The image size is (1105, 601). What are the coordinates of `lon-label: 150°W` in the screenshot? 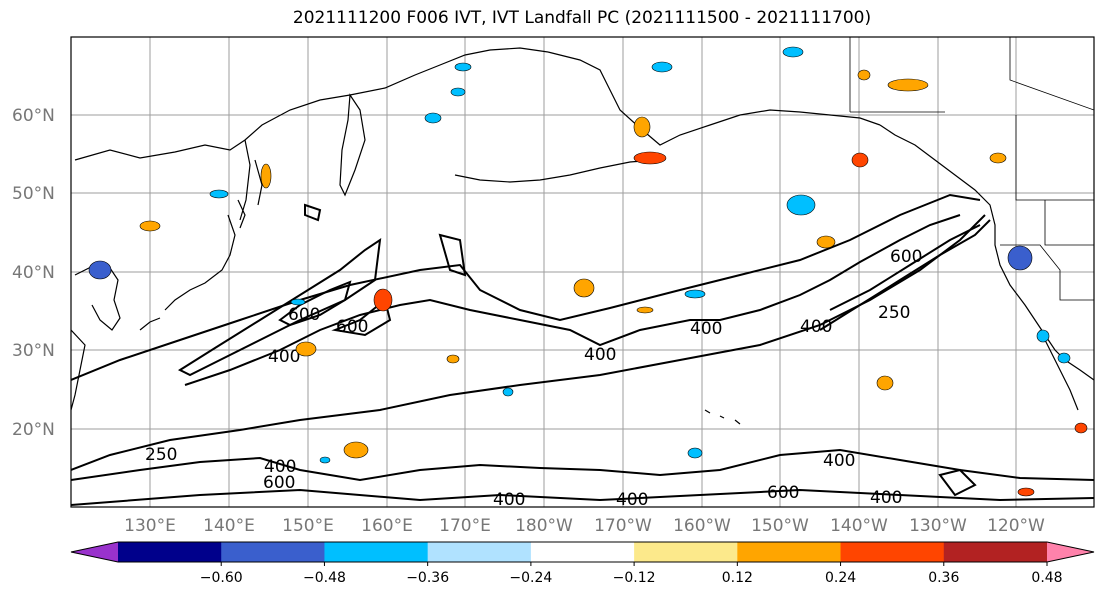 It's located at (780, 526).